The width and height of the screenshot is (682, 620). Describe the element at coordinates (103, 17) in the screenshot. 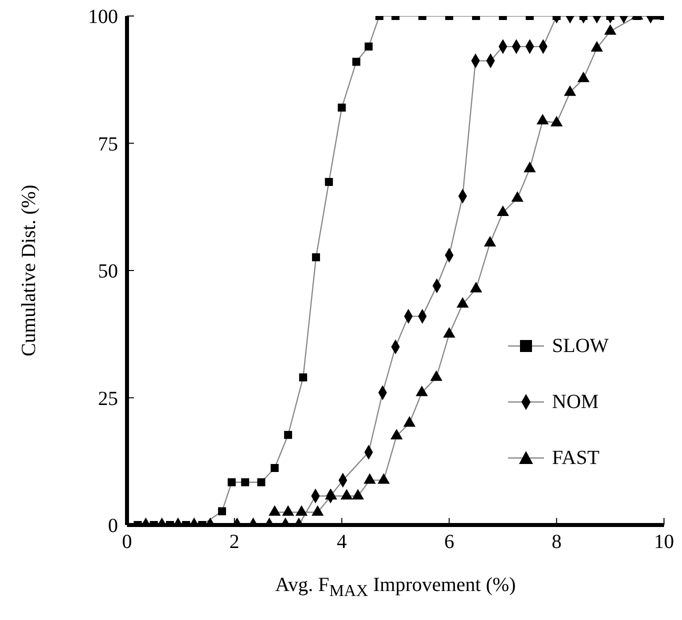

I see `y-tick-label: 100` at that location.